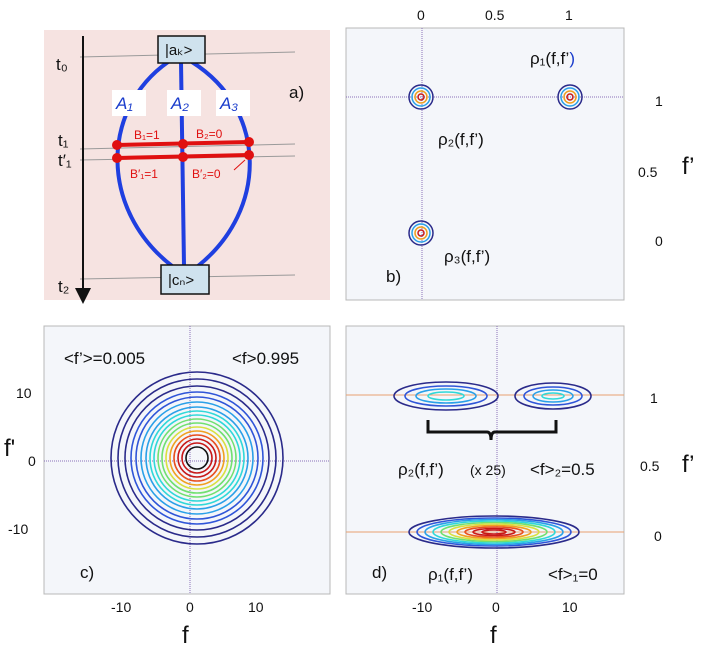  Describe the element at coordinates (553, 396) in the screenshot. I see `blob-d-upper-right` at that location.